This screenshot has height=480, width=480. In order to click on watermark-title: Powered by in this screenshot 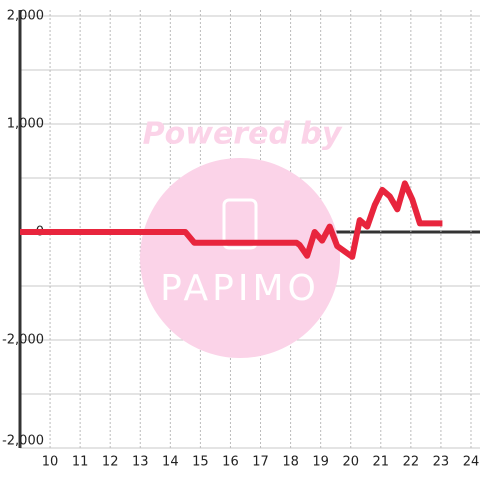, I will do `click(243, 134)`.